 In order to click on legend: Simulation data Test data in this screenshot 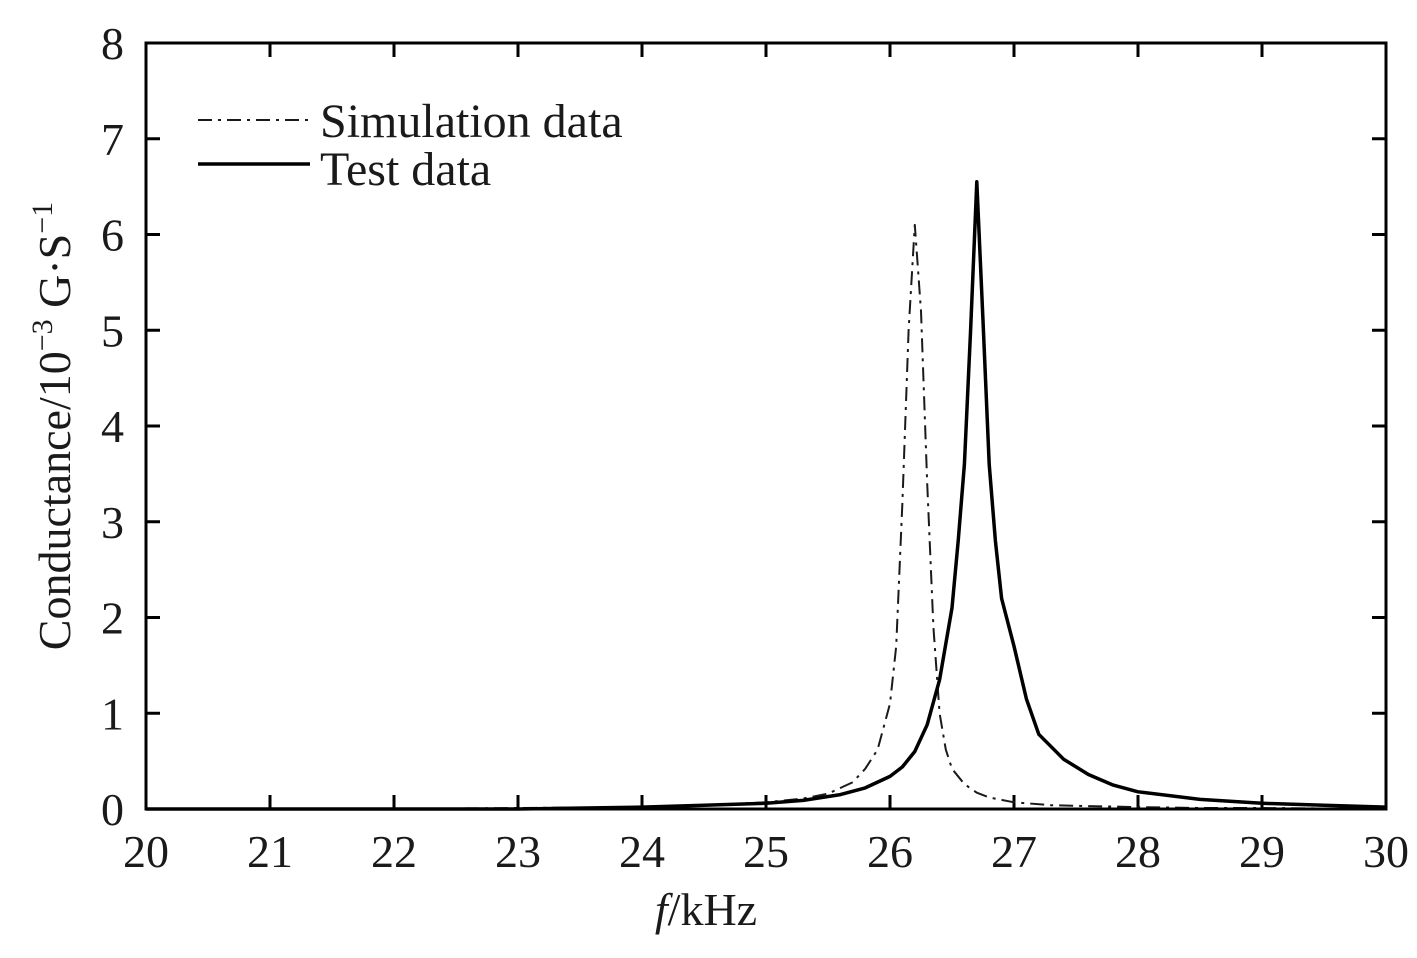, I will do `click(410, 145)`.